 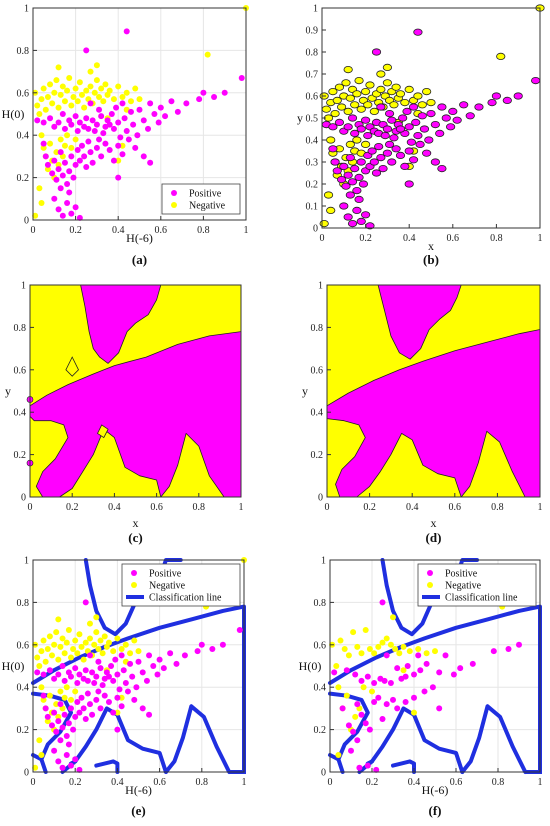 What do you see at coordinates (118, 230) in the screenshot?
I see `x-tick-label: 0.4` at bounding box center [118, 230].